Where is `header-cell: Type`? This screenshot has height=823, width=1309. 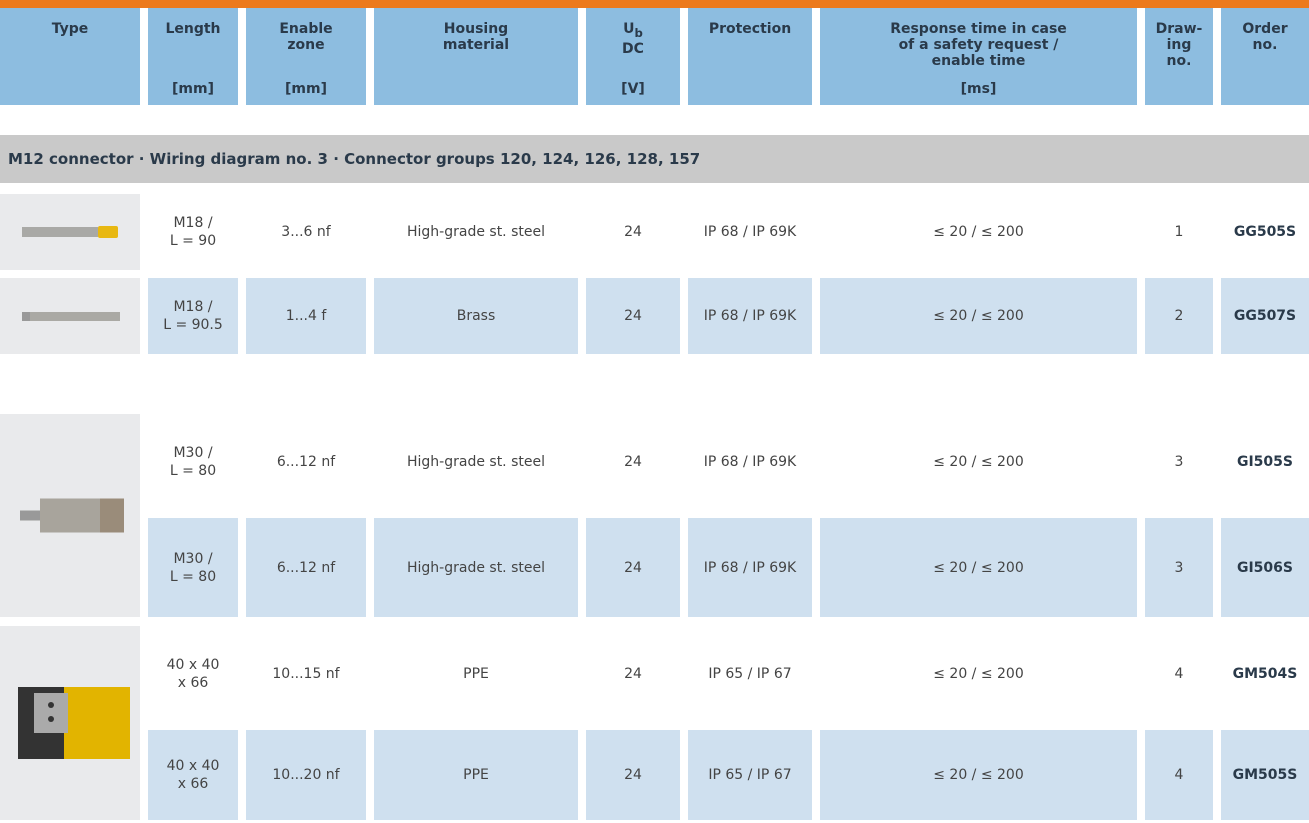 header-cell: Type is located at coordinates (70, 56).